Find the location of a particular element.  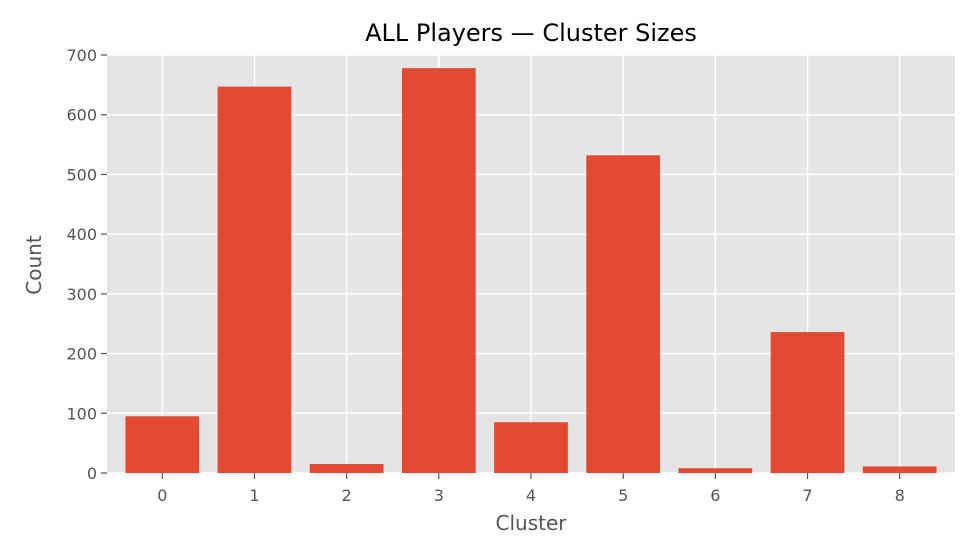

x-tick-label: 7 is located at coordinates (807, 495).